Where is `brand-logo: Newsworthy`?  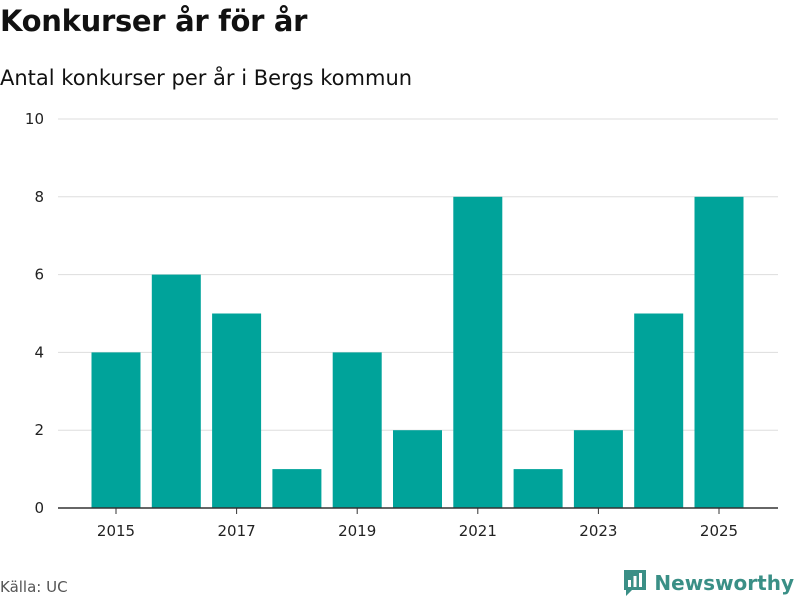
brand-logo: Newsworthy is located at coordinates (708, 583).